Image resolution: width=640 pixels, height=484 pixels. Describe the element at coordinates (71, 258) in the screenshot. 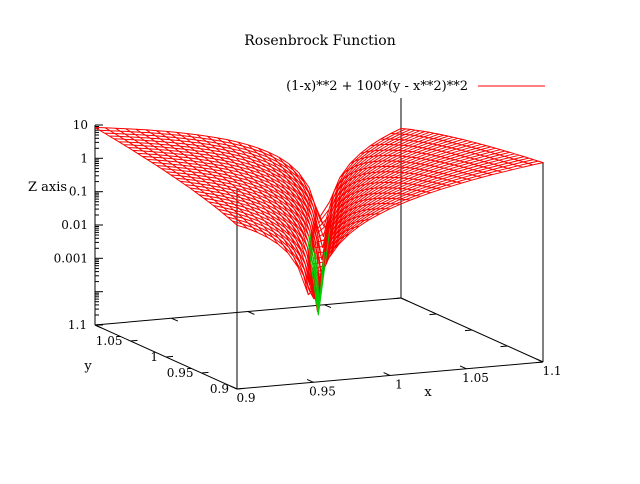

I see `tick-label: 0.001` at that location.